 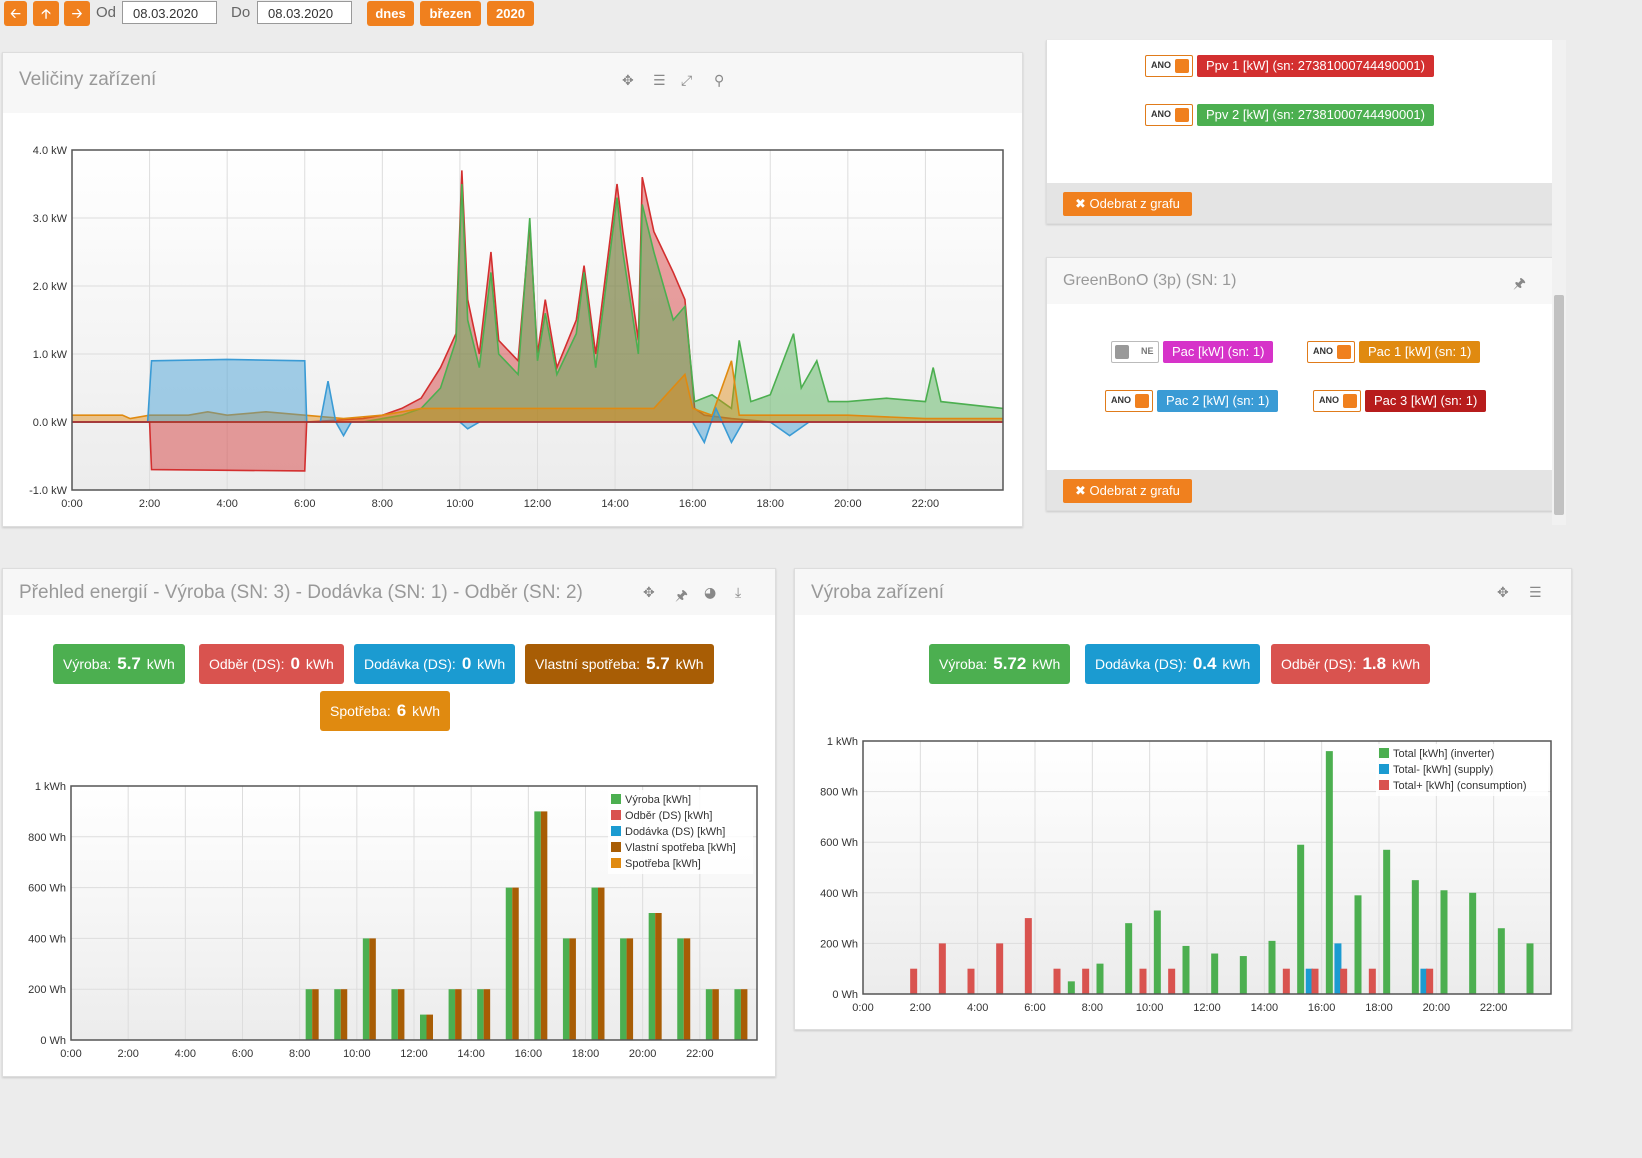 I want to click on x-tick-label: 2:00, so click(x=149, y=504).